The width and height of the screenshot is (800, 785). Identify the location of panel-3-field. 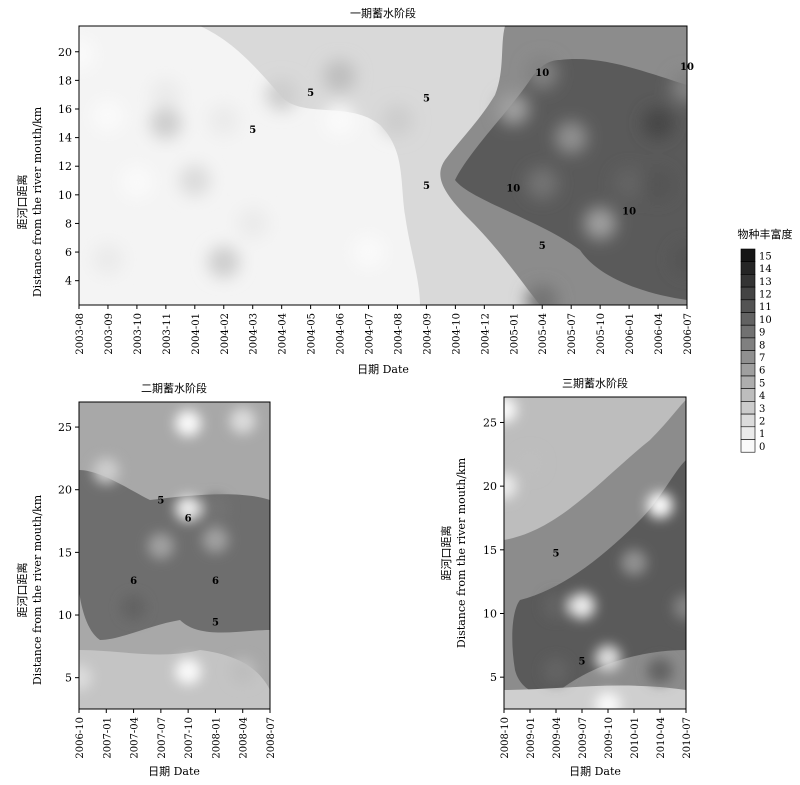
(595, 553).